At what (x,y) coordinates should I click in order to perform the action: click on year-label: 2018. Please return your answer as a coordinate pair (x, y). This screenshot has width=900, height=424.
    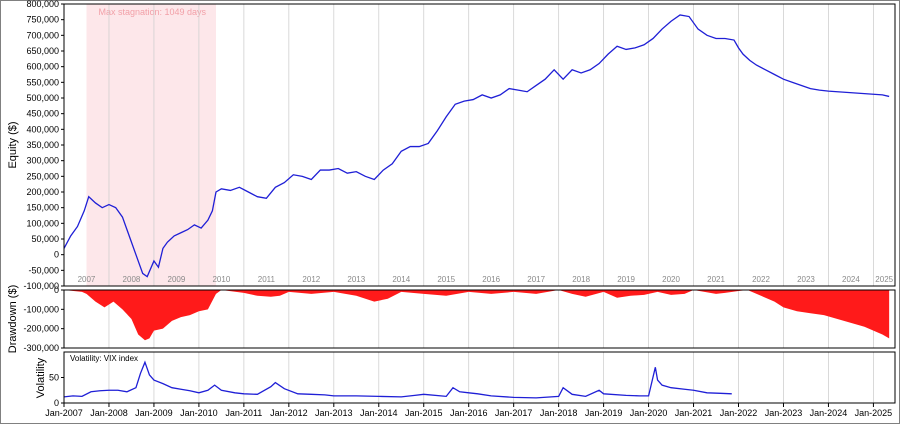
    Looking at the image, I should click on (581, 279).